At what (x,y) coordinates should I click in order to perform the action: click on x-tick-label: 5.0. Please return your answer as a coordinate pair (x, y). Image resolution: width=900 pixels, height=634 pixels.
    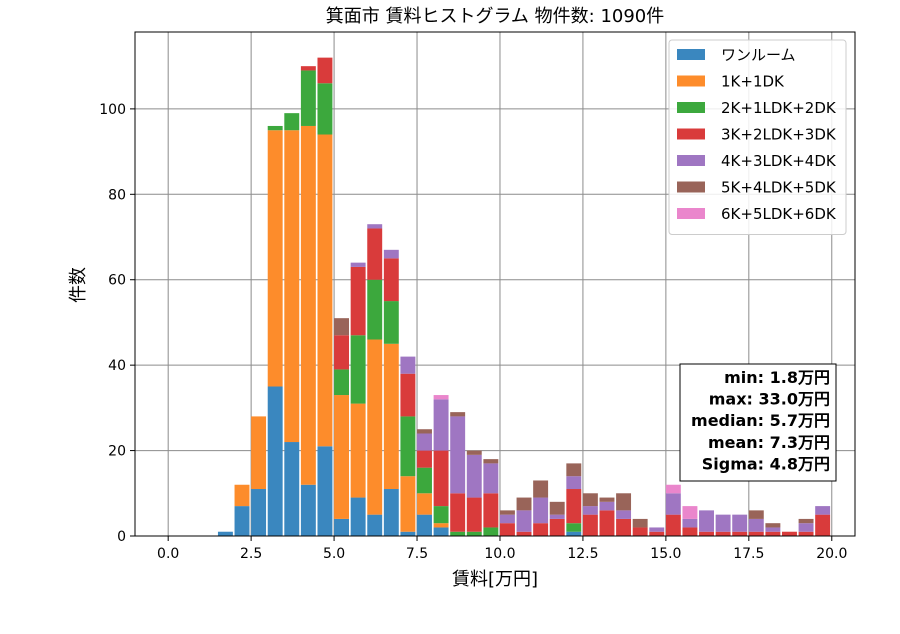
    Looking at the image, I should click on (334, 554).